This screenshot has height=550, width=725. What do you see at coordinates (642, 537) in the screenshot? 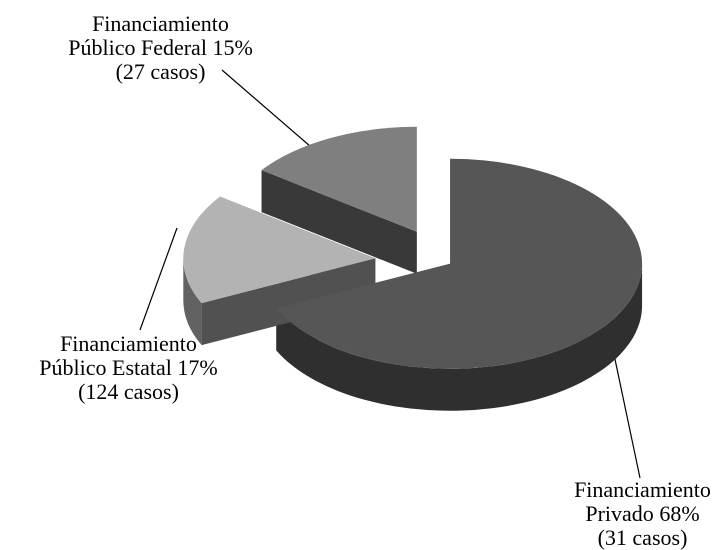
I see `case-label: (31 casos)` at bounding box center [642, 537].